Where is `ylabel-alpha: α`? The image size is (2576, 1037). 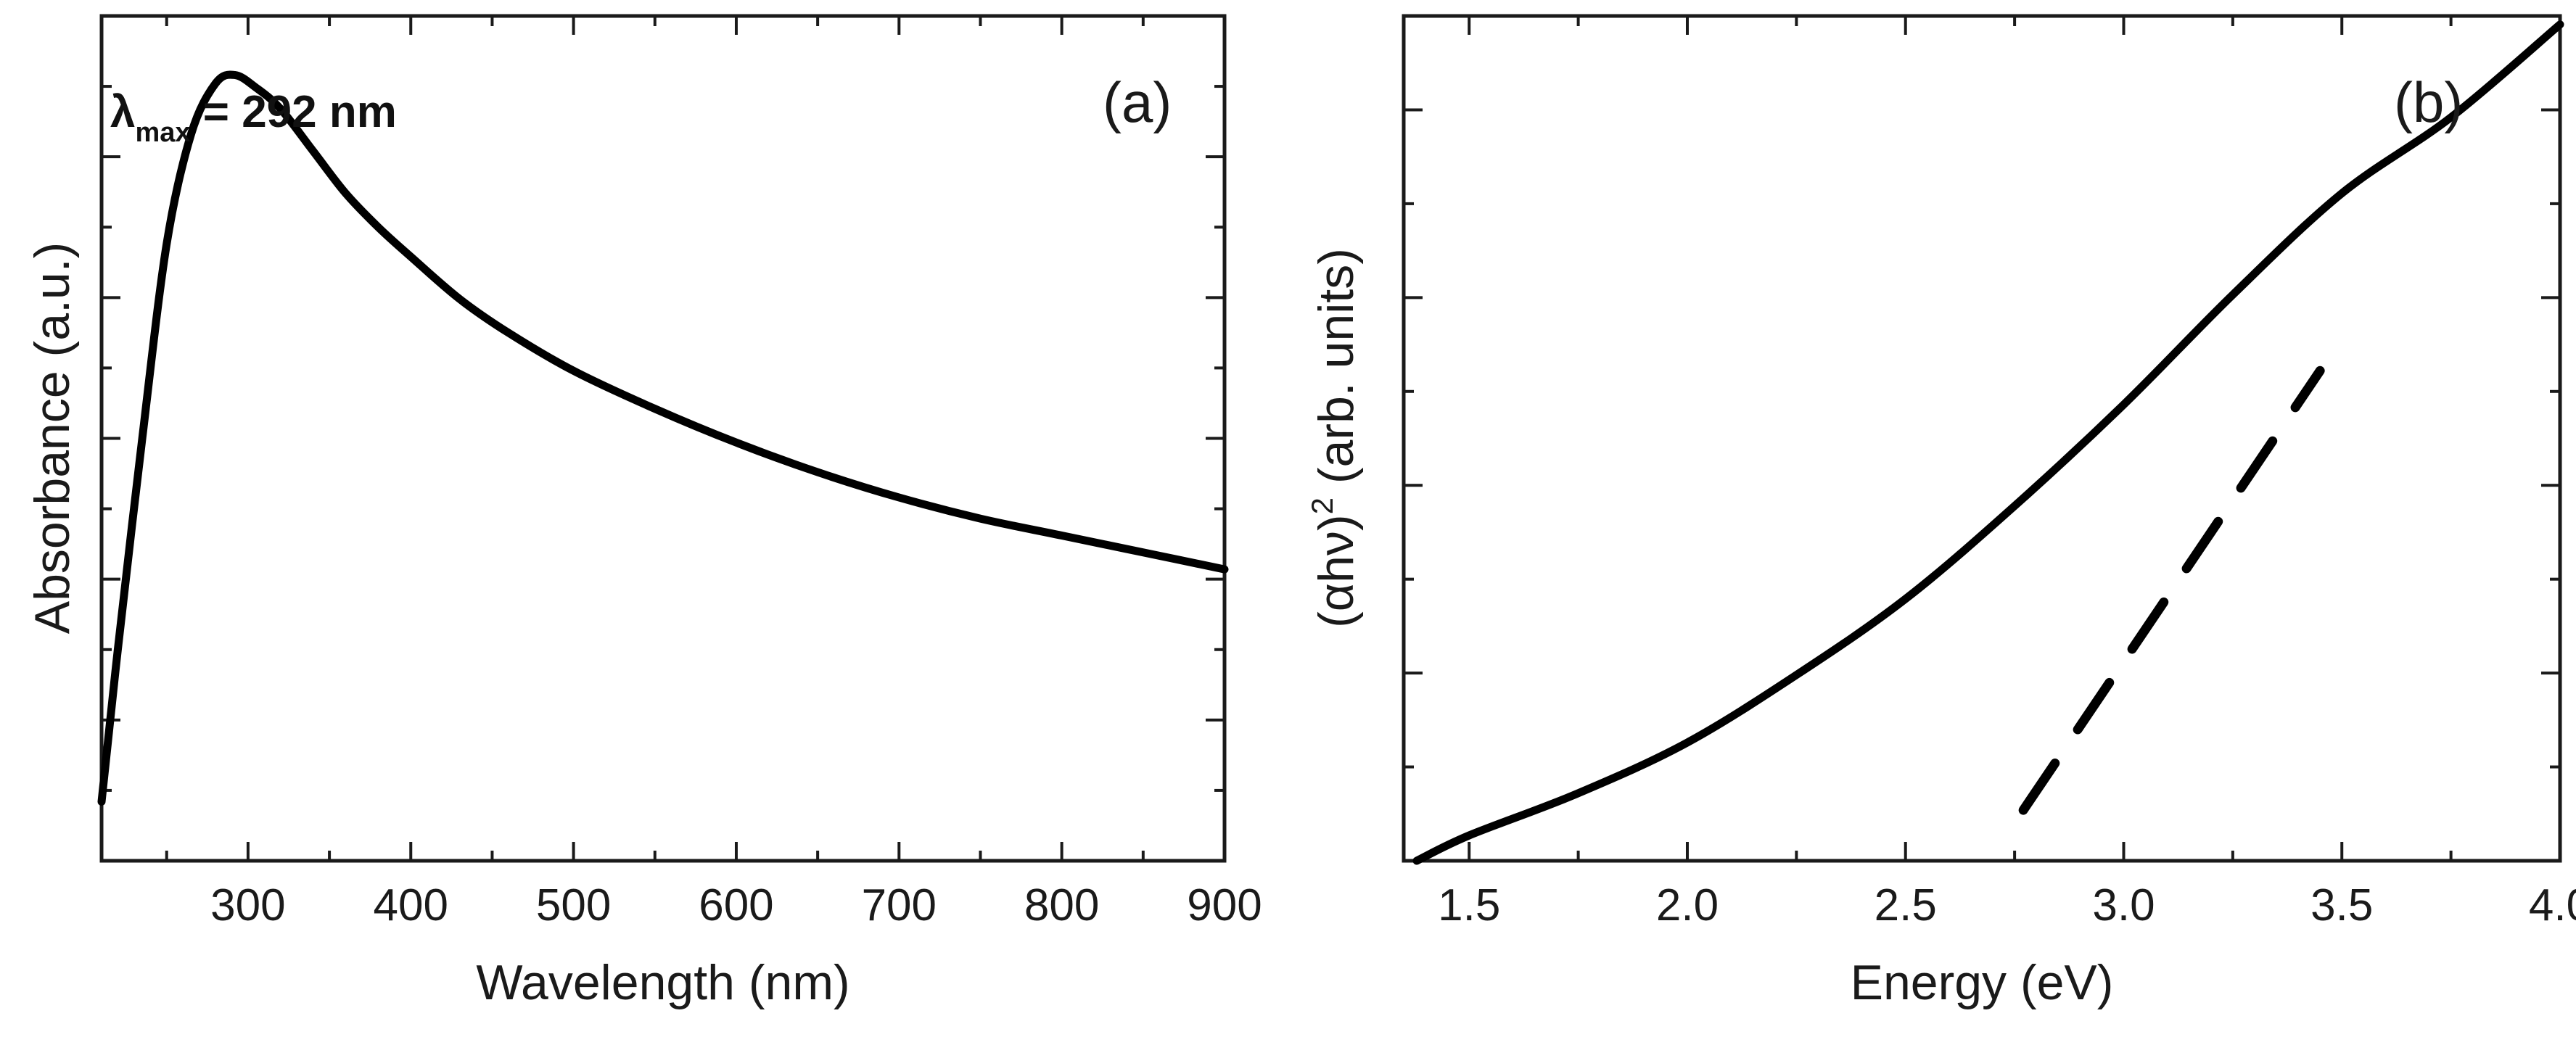 ylabel-alpha: α is located at coordinates (1336, 597).